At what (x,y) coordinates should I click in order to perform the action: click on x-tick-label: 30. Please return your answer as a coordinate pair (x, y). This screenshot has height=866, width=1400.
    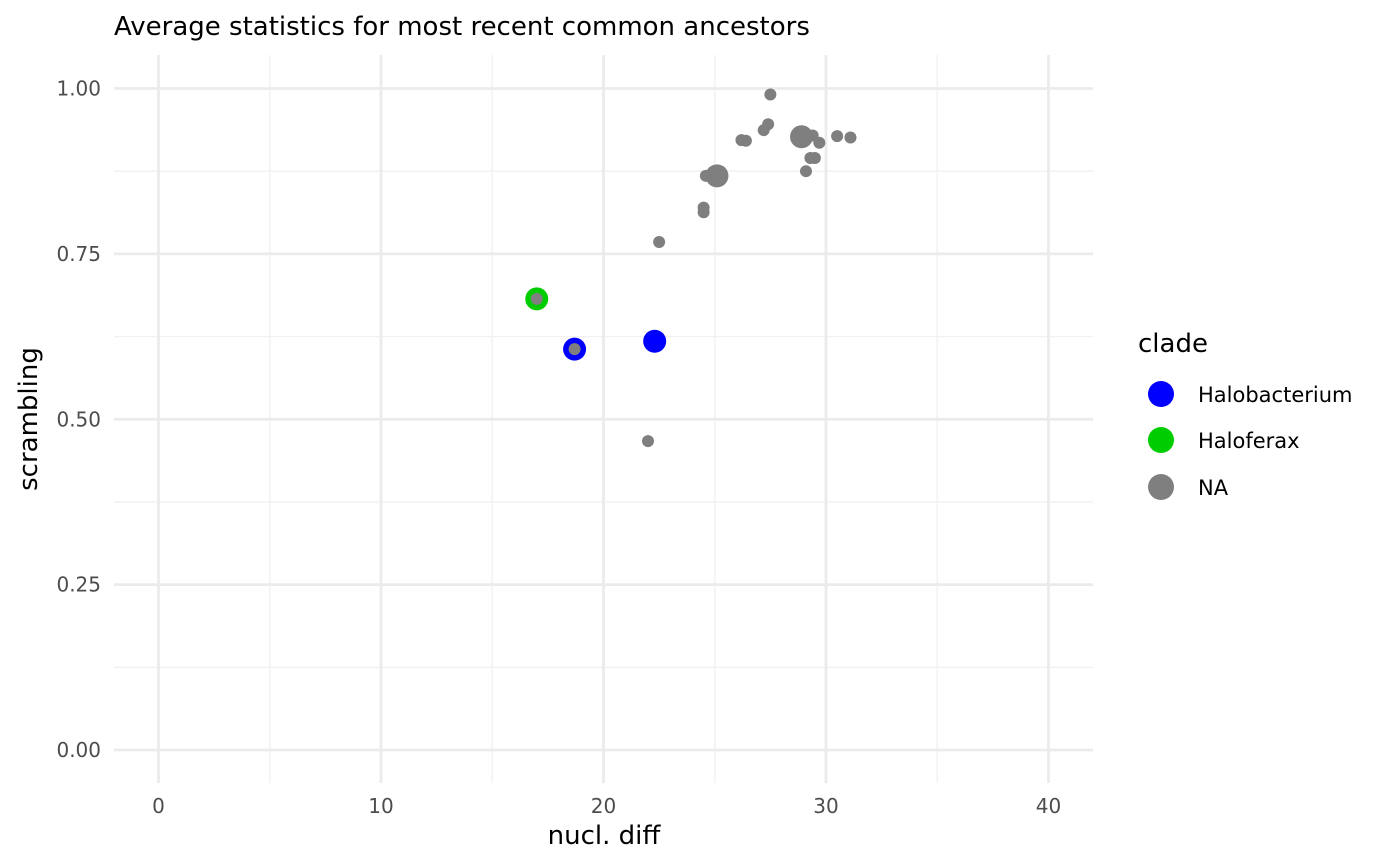
    Looking at the image, I should click on (825, 806).